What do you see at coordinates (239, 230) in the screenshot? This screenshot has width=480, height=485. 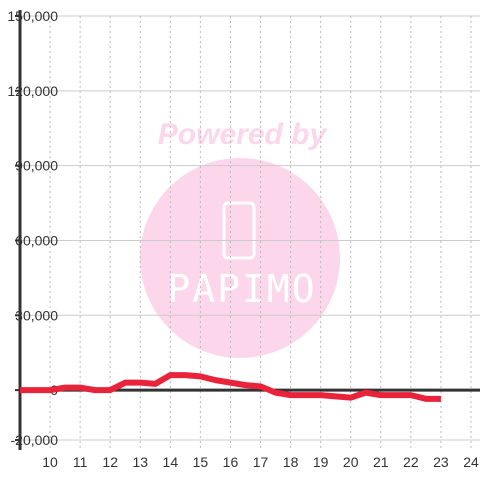 I see `watermark-phone` at bounding box center [239, 230].